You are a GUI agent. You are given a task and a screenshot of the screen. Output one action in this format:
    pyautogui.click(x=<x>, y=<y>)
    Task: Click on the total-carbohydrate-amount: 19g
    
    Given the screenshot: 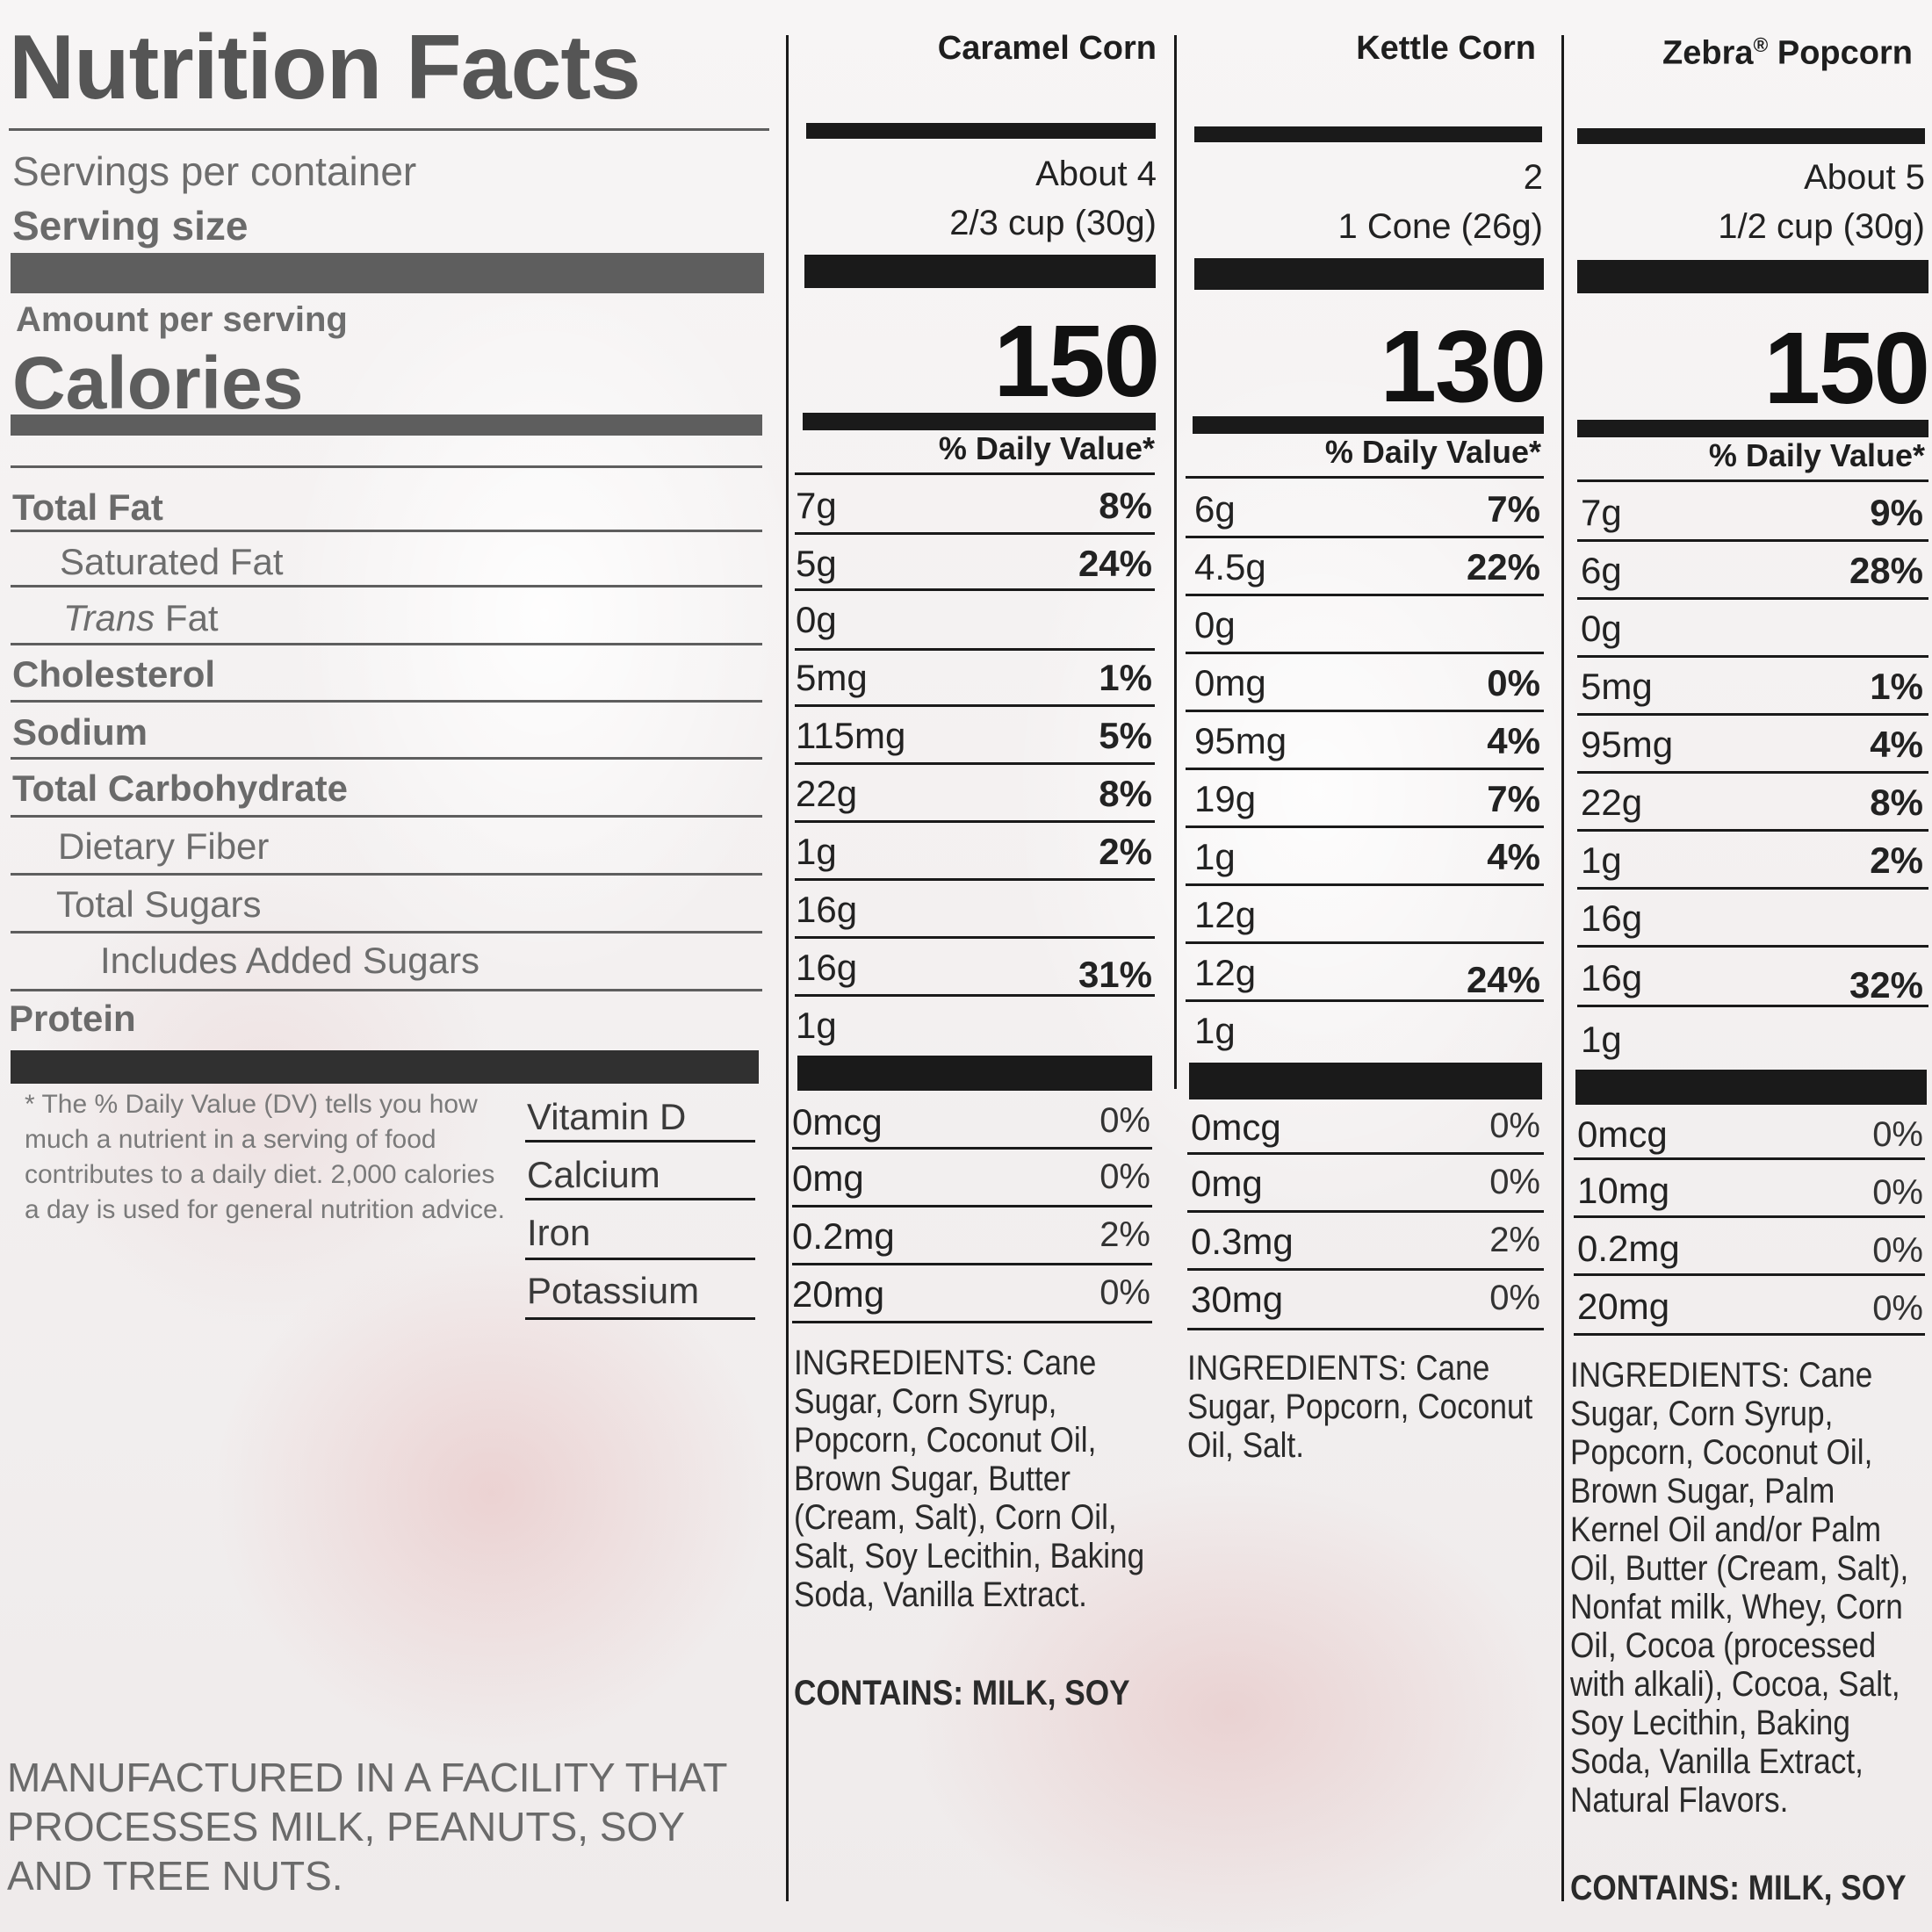 What is the action you would take?
    pyautogui.click(x=1225, y=798)
    